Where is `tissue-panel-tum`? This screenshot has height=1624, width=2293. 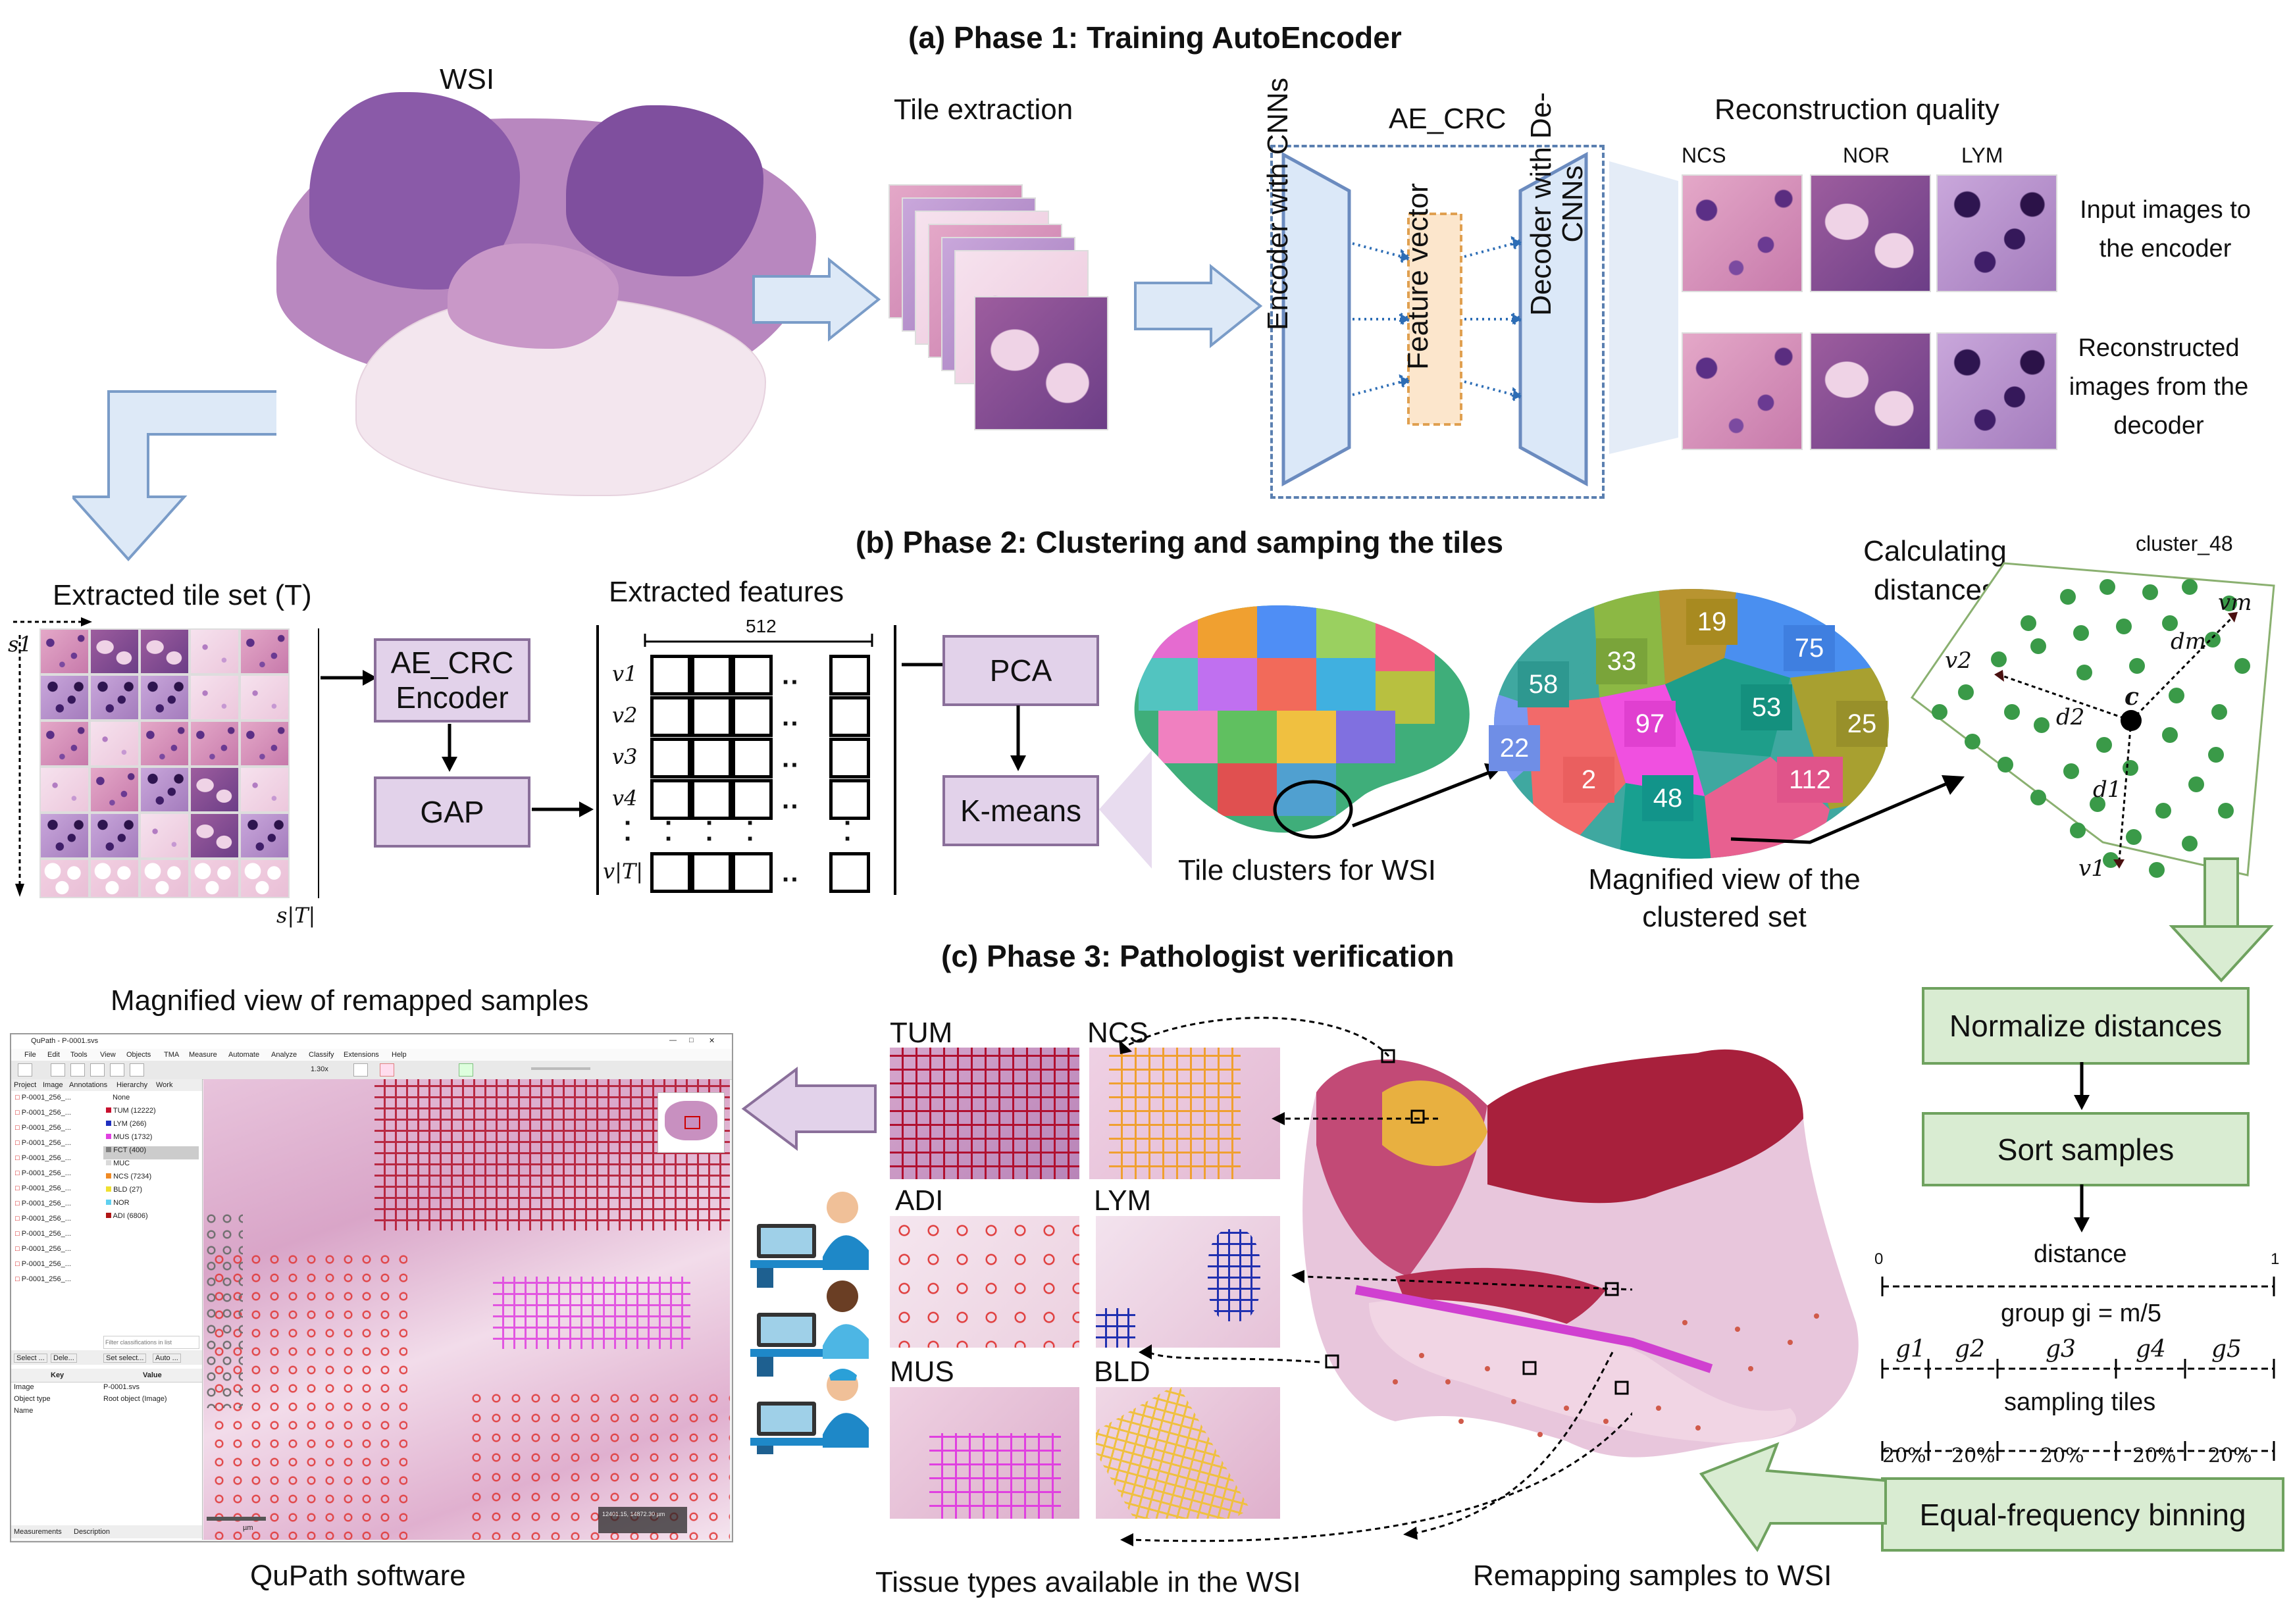
tissue-panel-tum is located at coordinates (984, 1113).